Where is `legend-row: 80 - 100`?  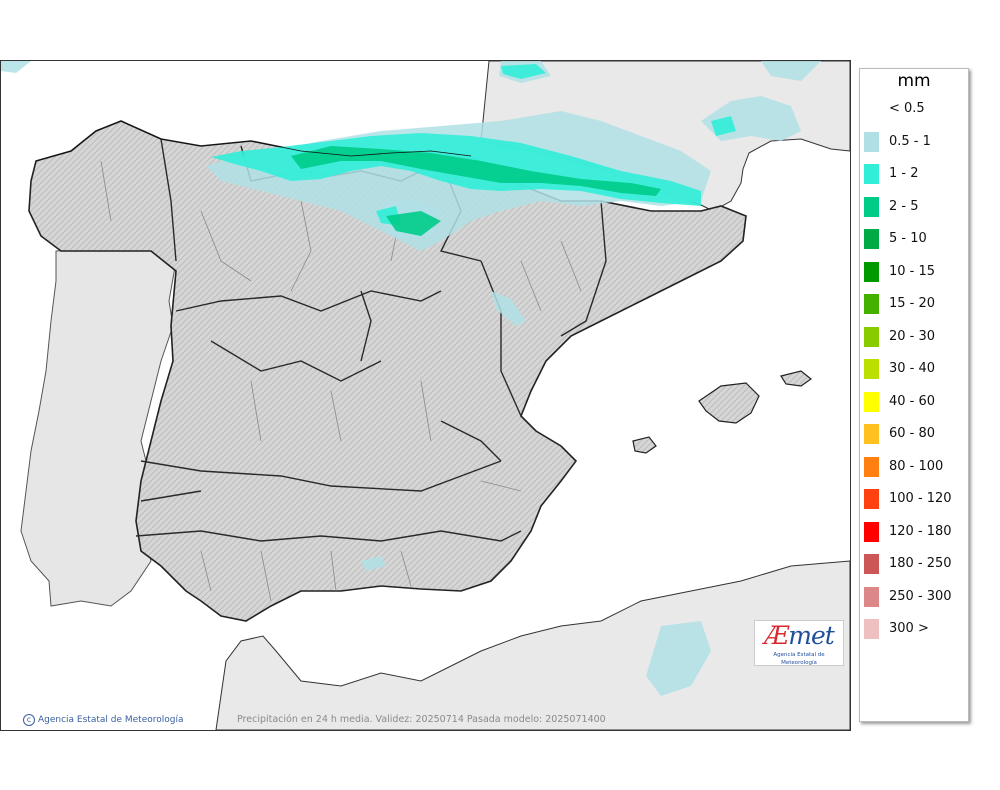
legend-row: 80 - 100 is located at coordinates (916, 466).